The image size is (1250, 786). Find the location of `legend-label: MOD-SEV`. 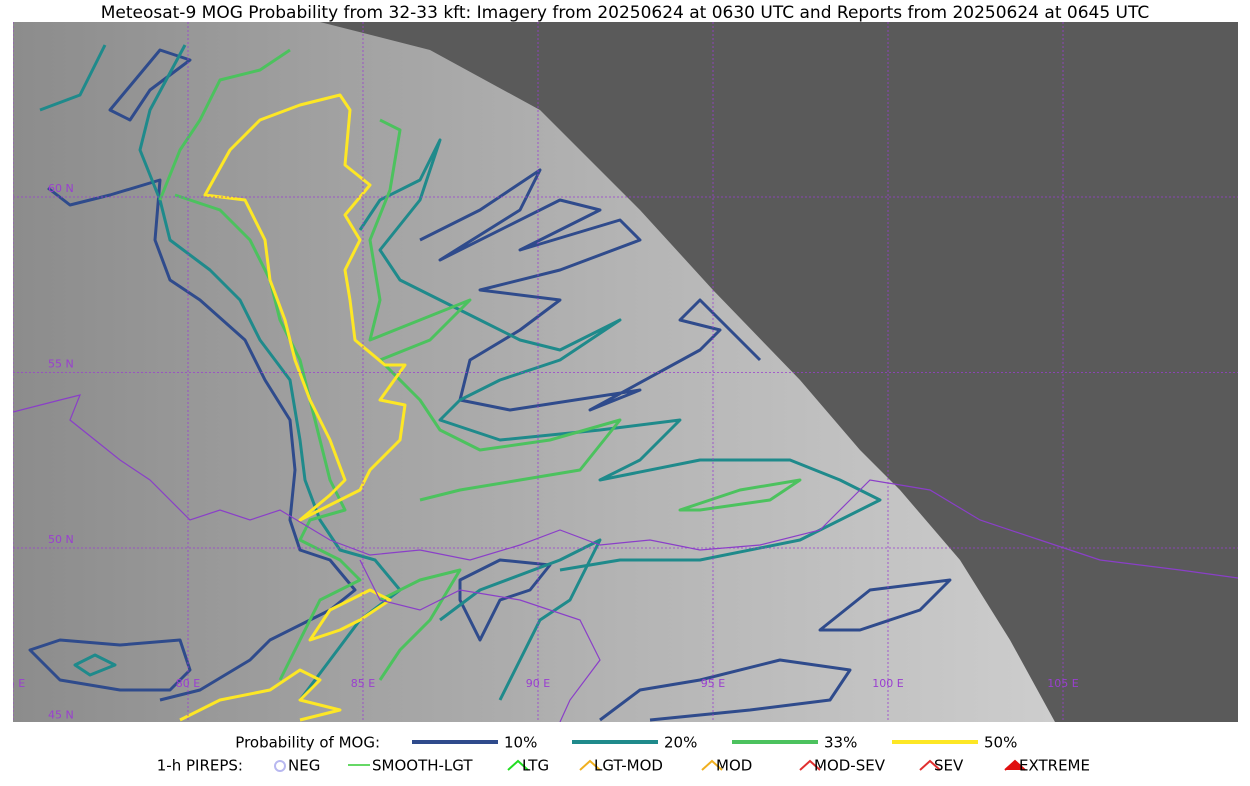

legend-label: MOD-SEV is located at coordinates (850, 766).